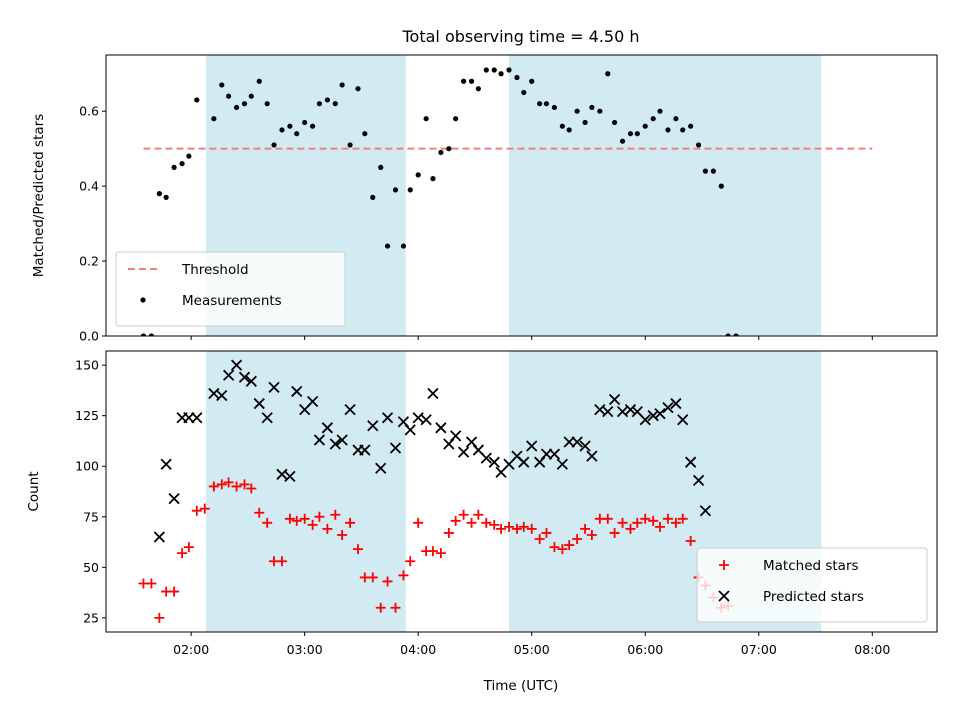  I want to click on series-predicted-stars, so click(432, 451).